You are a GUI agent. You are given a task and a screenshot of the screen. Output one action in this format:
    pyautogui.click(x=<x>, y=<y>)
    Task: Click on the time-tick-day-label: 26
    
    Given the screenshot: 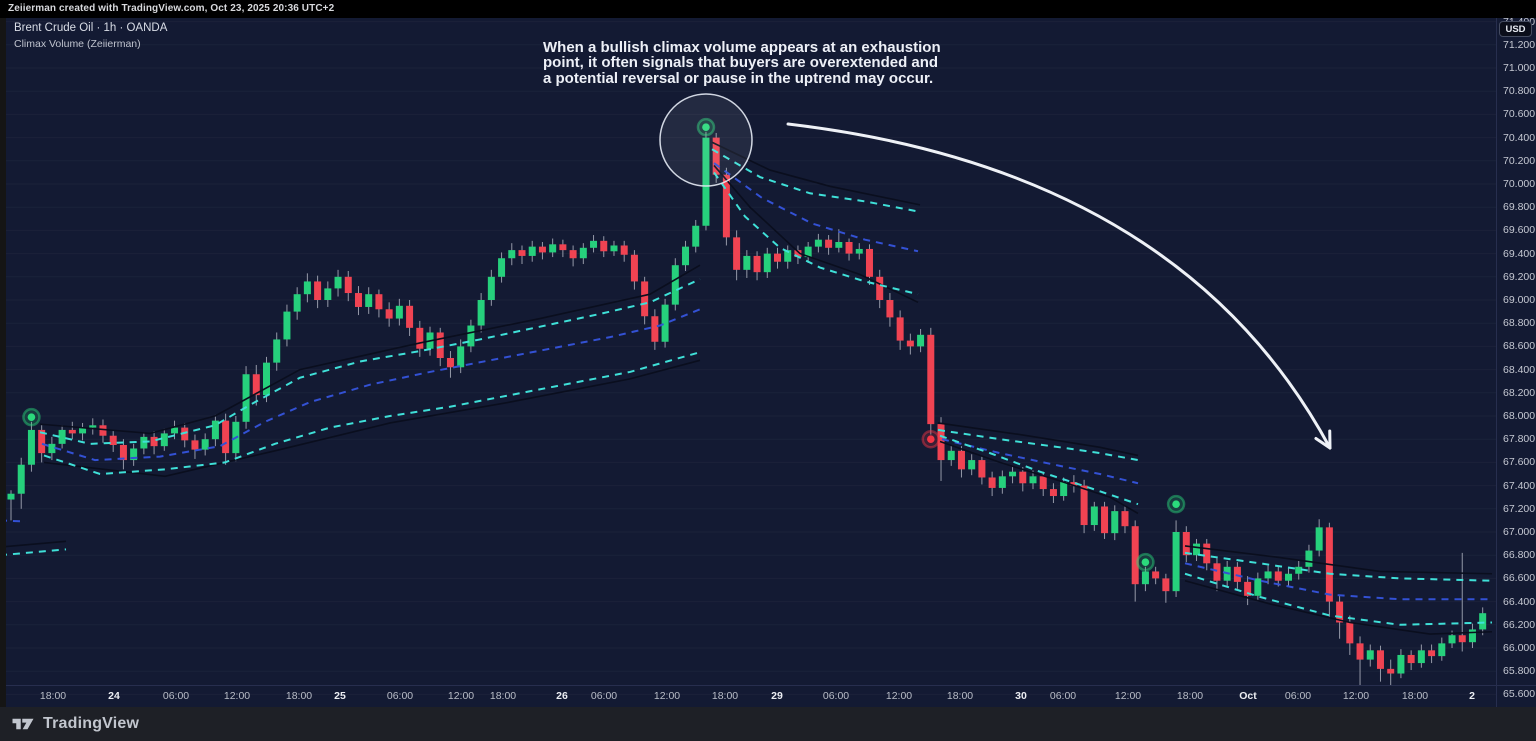 What is the action you would take?
    pyautogui.click(x=562, y=696)
    